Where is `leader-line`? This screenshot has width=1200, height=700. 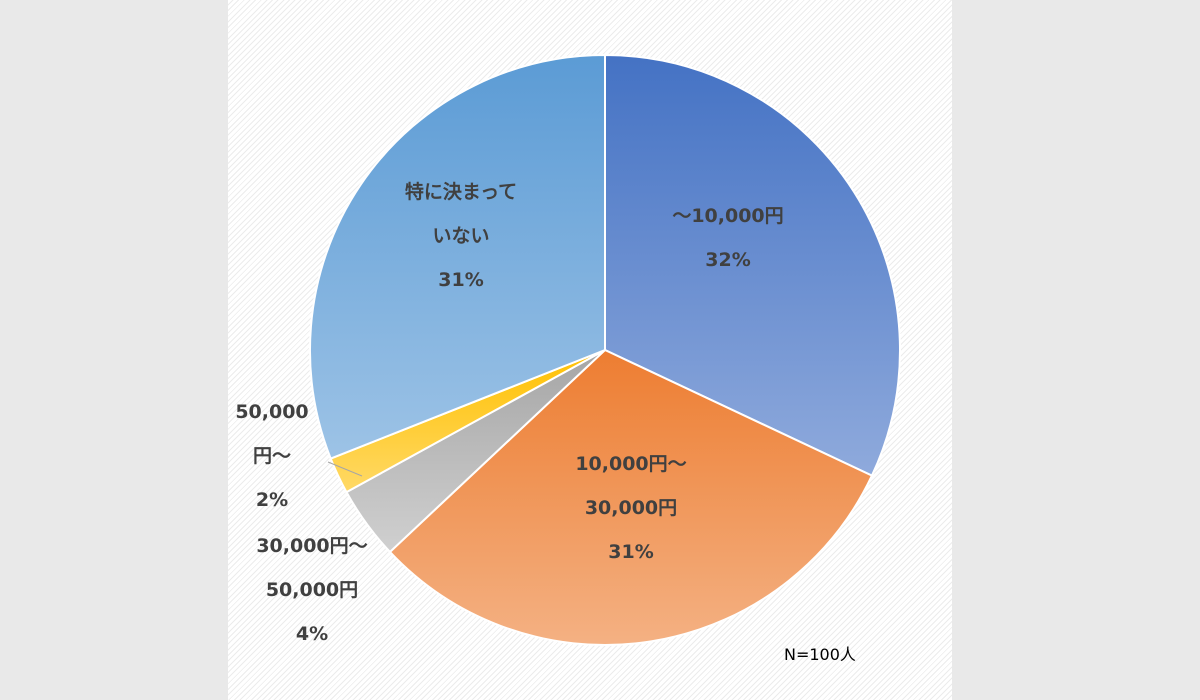
leader-line is located at coordinates (345, 469).